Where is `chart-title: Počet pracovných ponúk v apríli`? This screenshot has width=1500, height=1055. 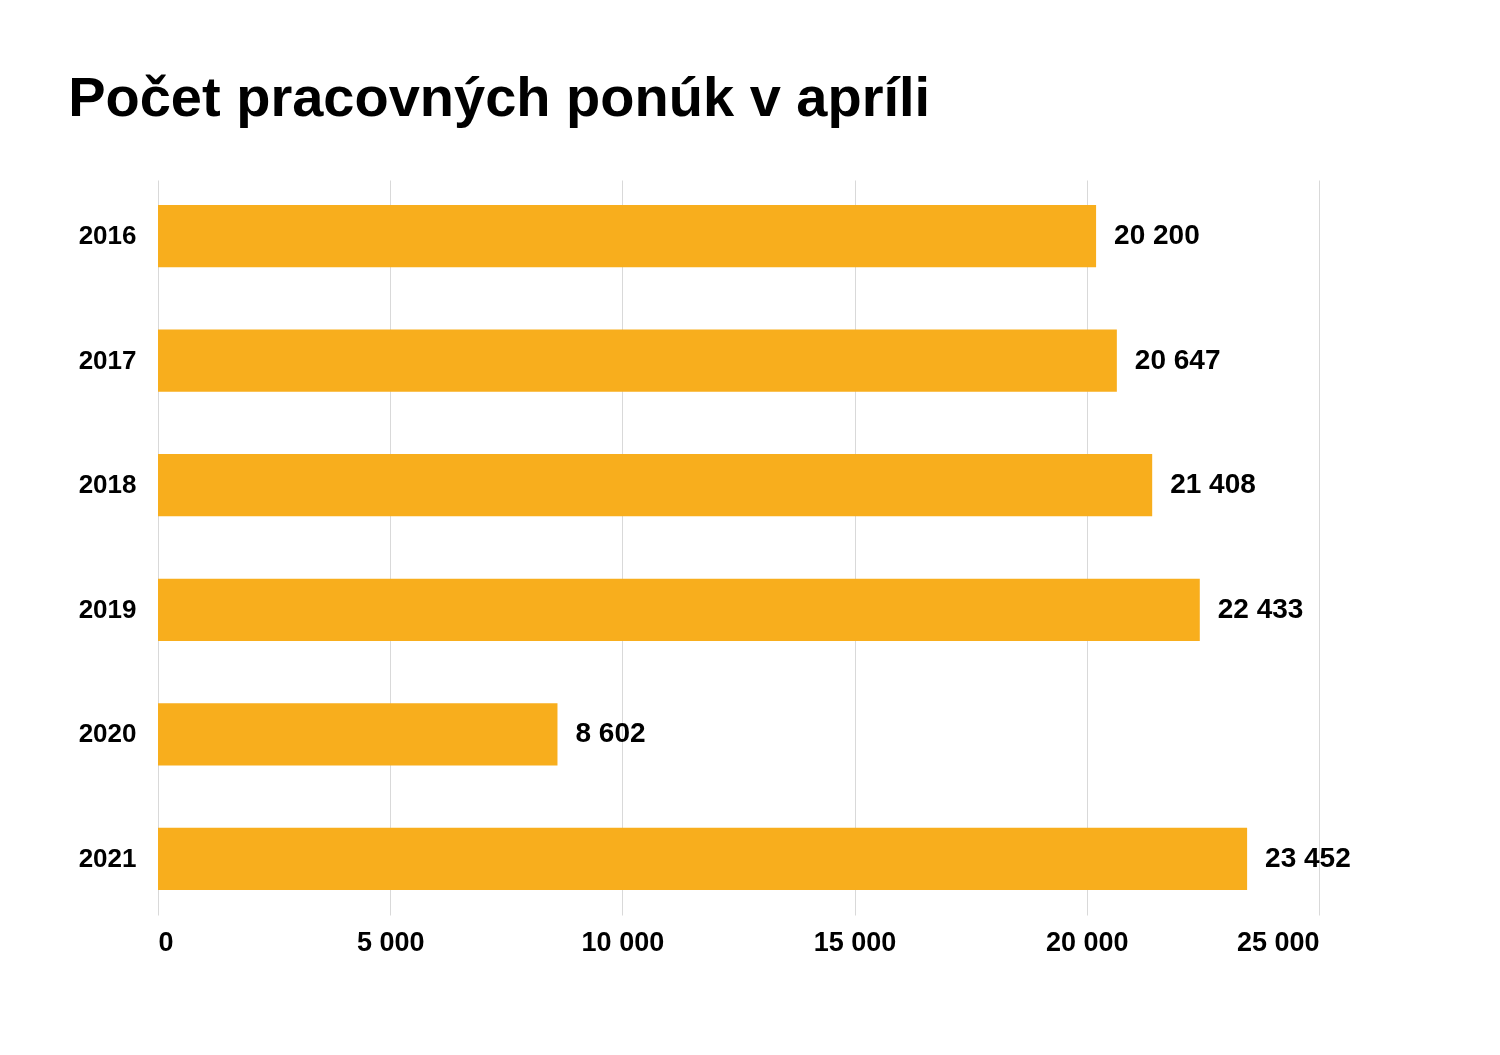 chart-title: Počet pracovných ponúk v apríli is located at coordinates (499, 96).